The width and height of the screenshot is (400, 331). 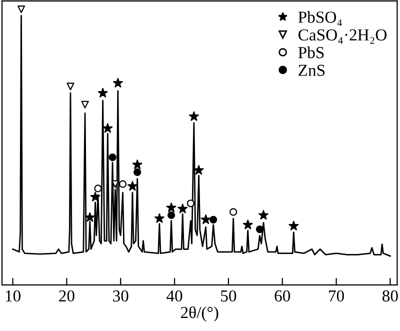 I want to click on x-tick-label: 50, so click(x=228, y=296).